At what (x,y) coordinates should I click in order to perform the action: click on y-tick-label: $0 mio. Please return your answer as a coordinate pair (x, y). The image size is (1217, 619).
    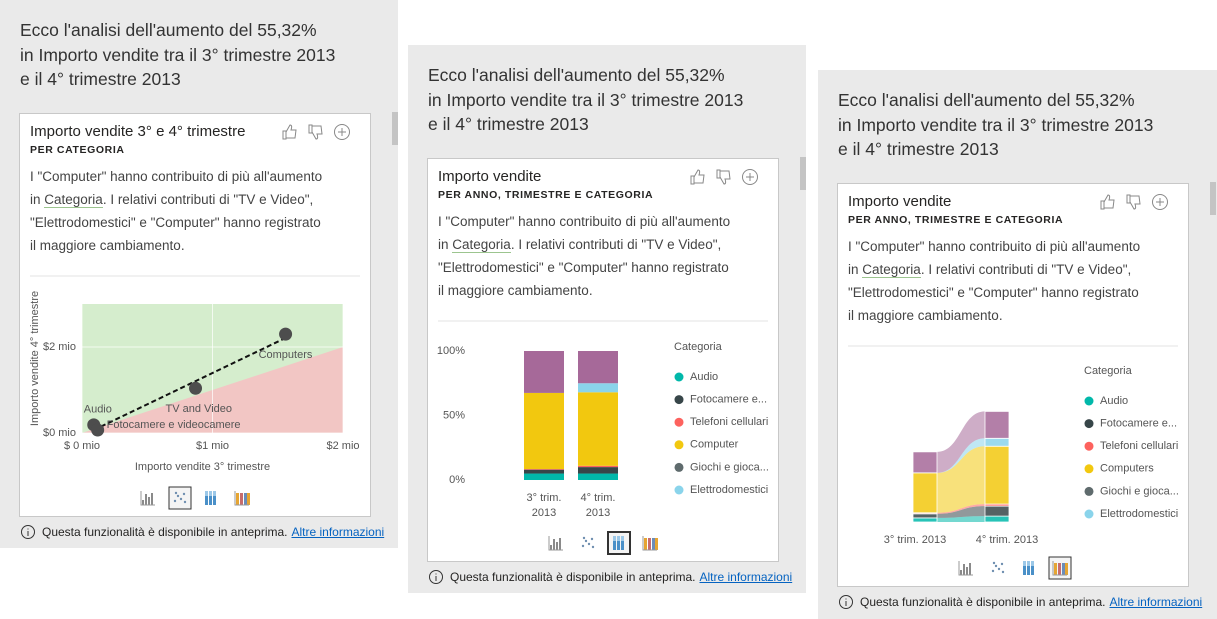
    Looking at the image, I should click on (59, 433).